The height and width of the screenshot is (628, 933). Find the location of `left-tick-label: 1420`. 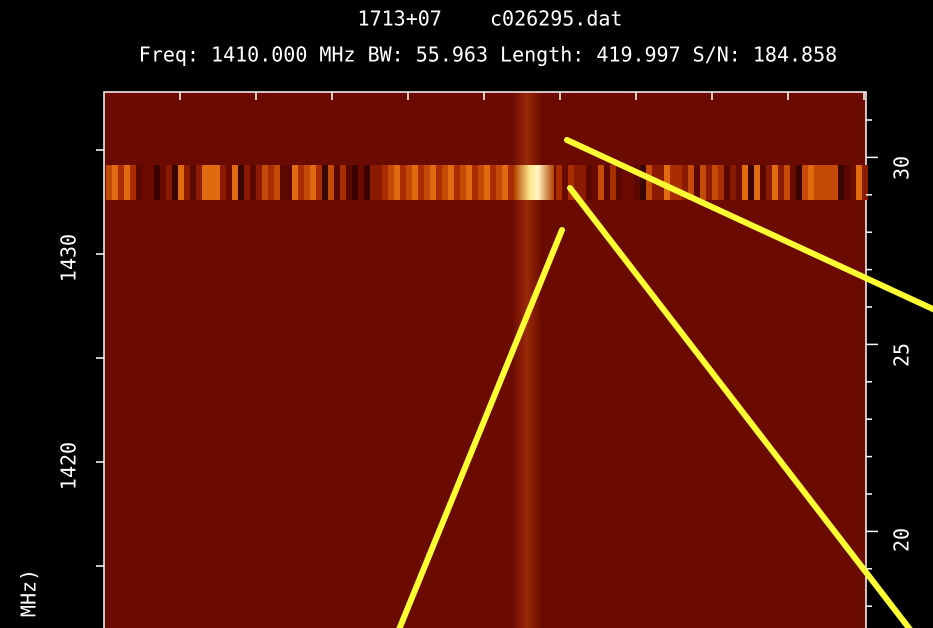

left-tick-label: 1420 is located at coordinates (69, 466).